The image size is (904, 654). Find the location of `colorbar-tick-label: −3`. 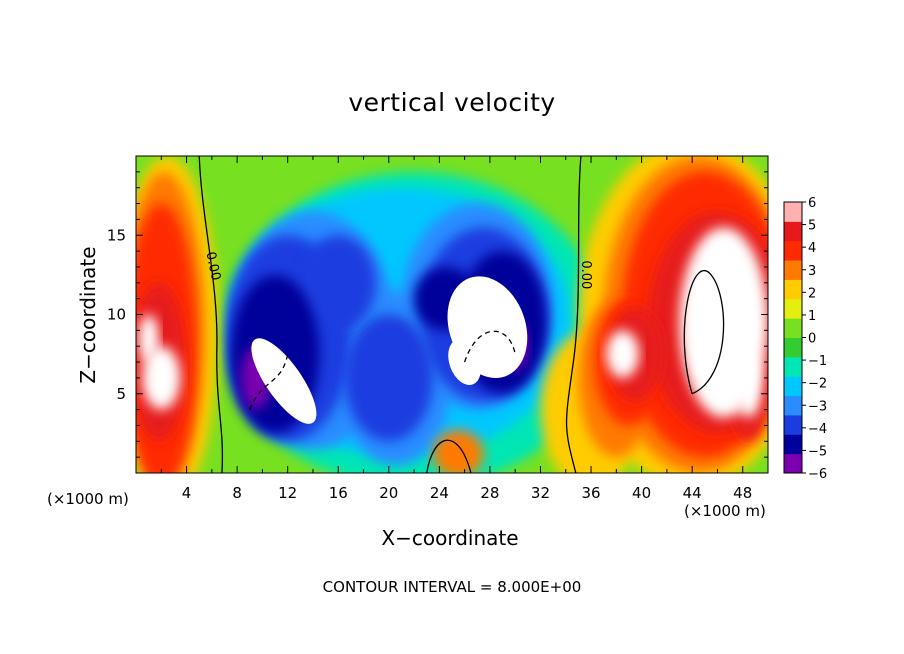

colorbar-tick-label: −3 is located at coordinates (817, 406).